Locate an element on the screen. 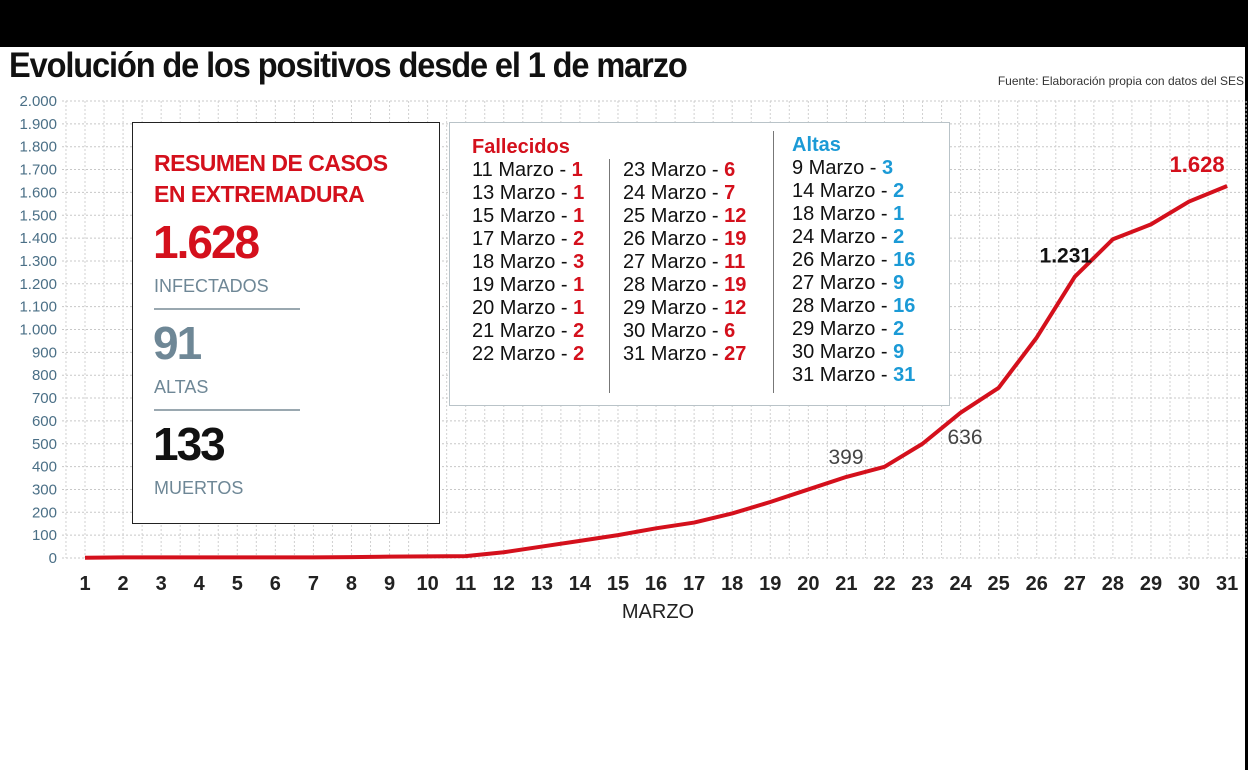  table-row: 24 Marzo - 2 is located at coordinates (853, 237).